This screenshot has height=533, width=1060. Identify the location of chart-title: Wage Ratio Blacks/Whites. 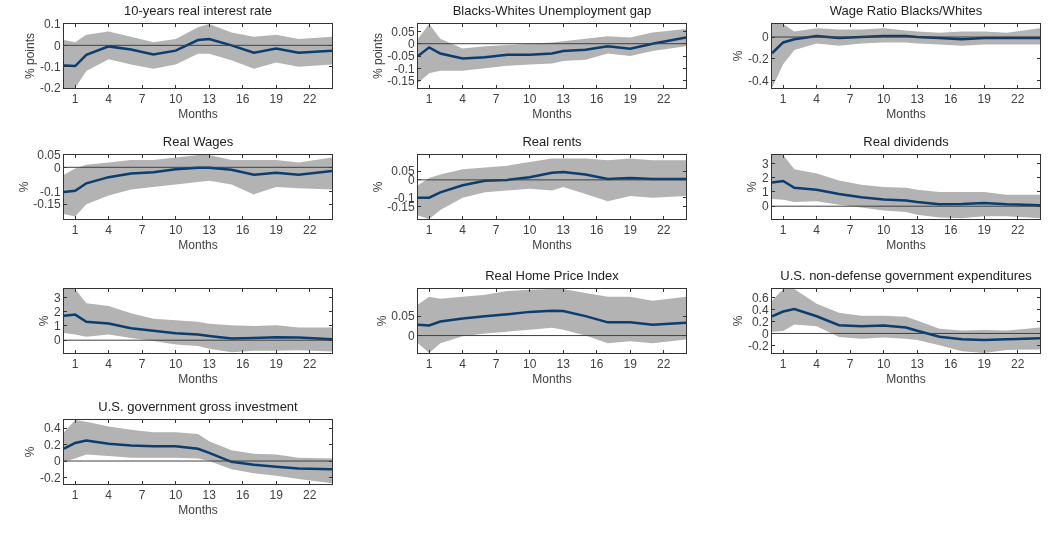
(906, 11).